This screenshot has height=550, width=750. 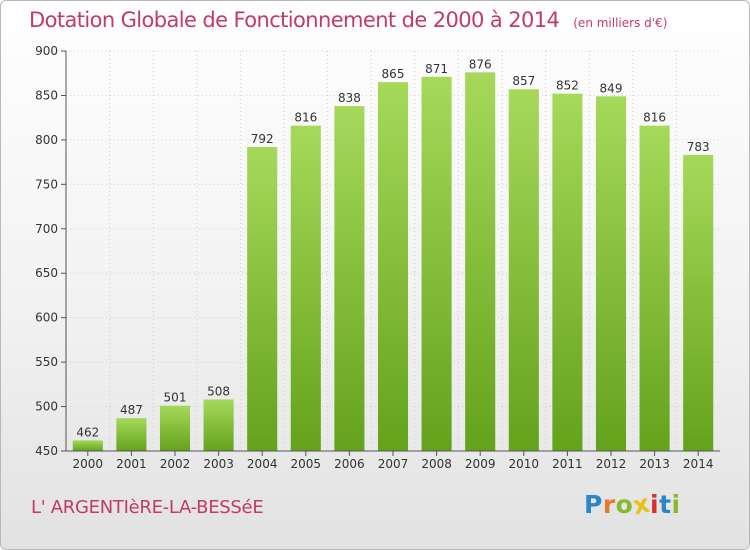 What do you see at coordinates (46, 407) in the screenshot?
I see `y-tick-label: 500` at bounding box center [46, 407].